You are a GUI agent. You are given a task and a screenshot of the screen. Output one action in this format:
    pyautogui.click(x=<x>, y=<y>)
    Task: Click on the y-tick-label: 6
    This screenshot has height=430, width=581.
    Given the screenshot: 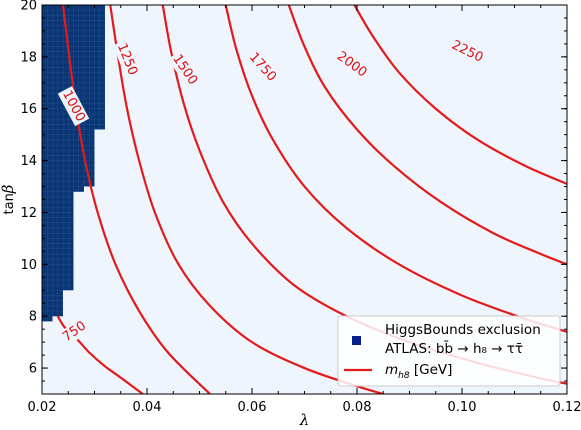 What is the action you would take?
    pyautogui.click(x=33, y=369)
    